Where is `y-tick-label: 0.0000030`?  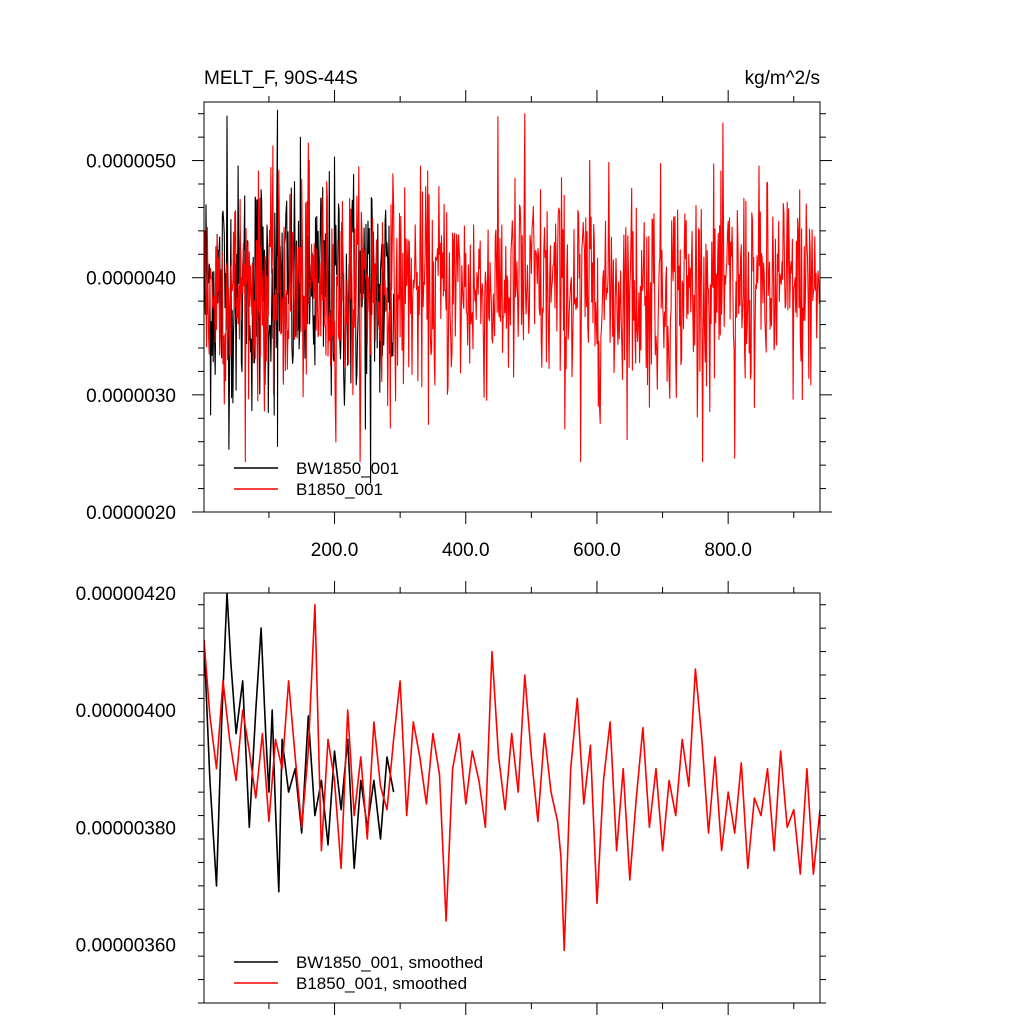
y-tick-label: 0.0000030 is located at coordinates (131, 396).